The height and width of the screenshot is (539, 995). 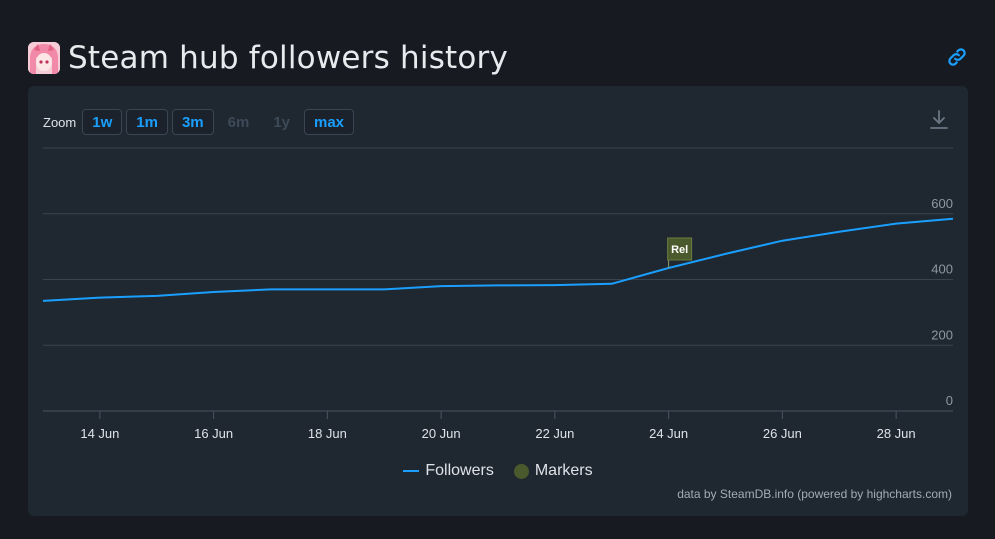 What do you see at coordinates (498, 259) in the screenshot?
I see `series-line-followers` at bounding box center [498, 259].